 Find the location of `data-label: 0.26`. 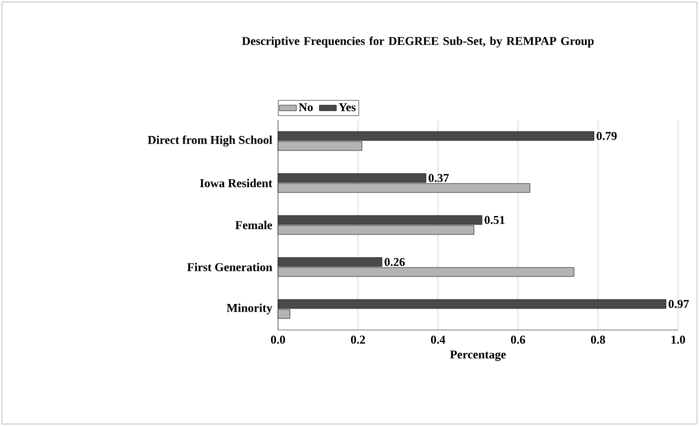

data-label: 0.26 is located at coordinates (394, 262).